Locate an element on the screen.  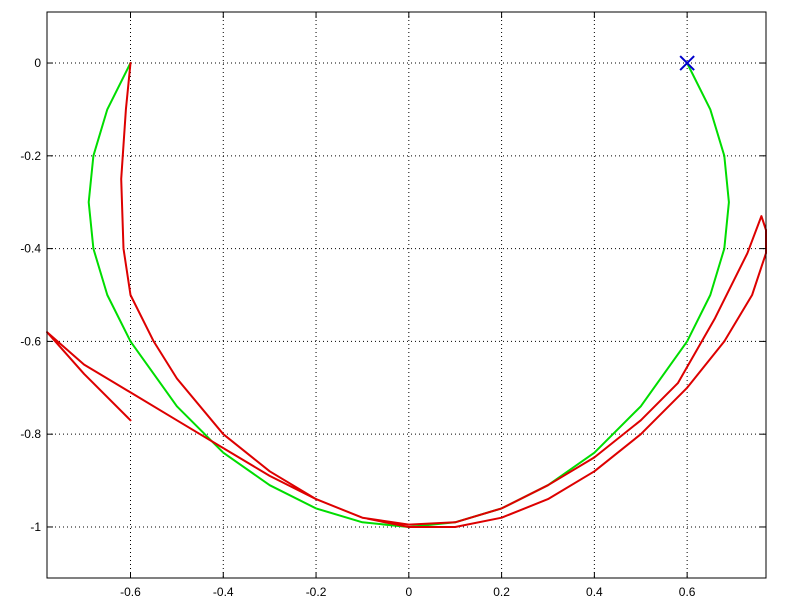
y-tick-label: -0.2 is located at coordinates (30, 156).